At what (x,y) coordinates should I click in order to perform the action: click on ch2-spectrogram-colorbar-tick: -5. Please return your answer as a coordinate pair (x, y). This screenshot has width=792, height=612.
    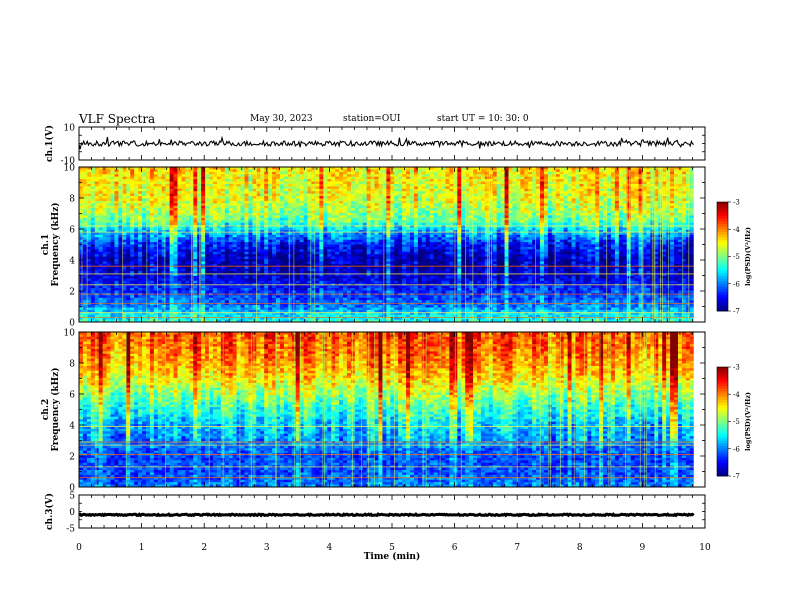
    Looking at the image, I should click on (736, 422).